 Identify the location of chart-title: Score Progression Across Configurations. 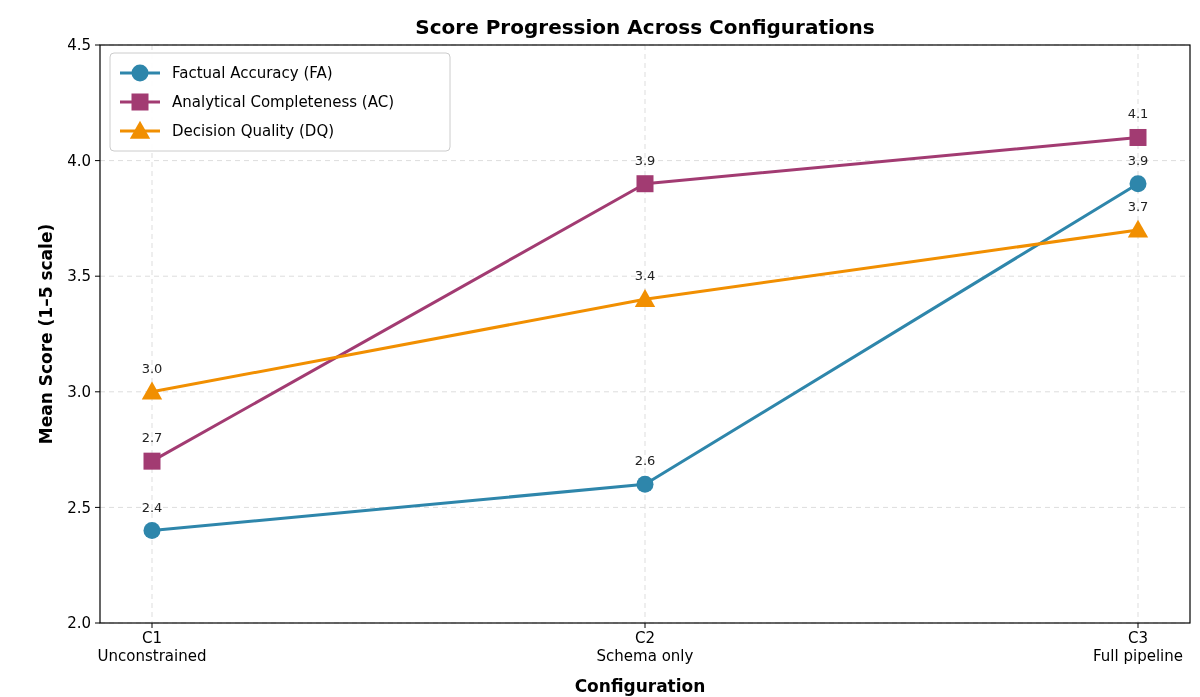
(645, 27).